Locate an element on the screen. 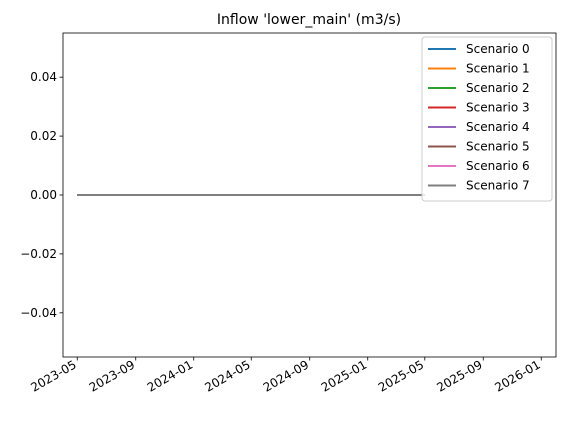  x-tick-label: 2026-01 is located at coordinates (517, 375).